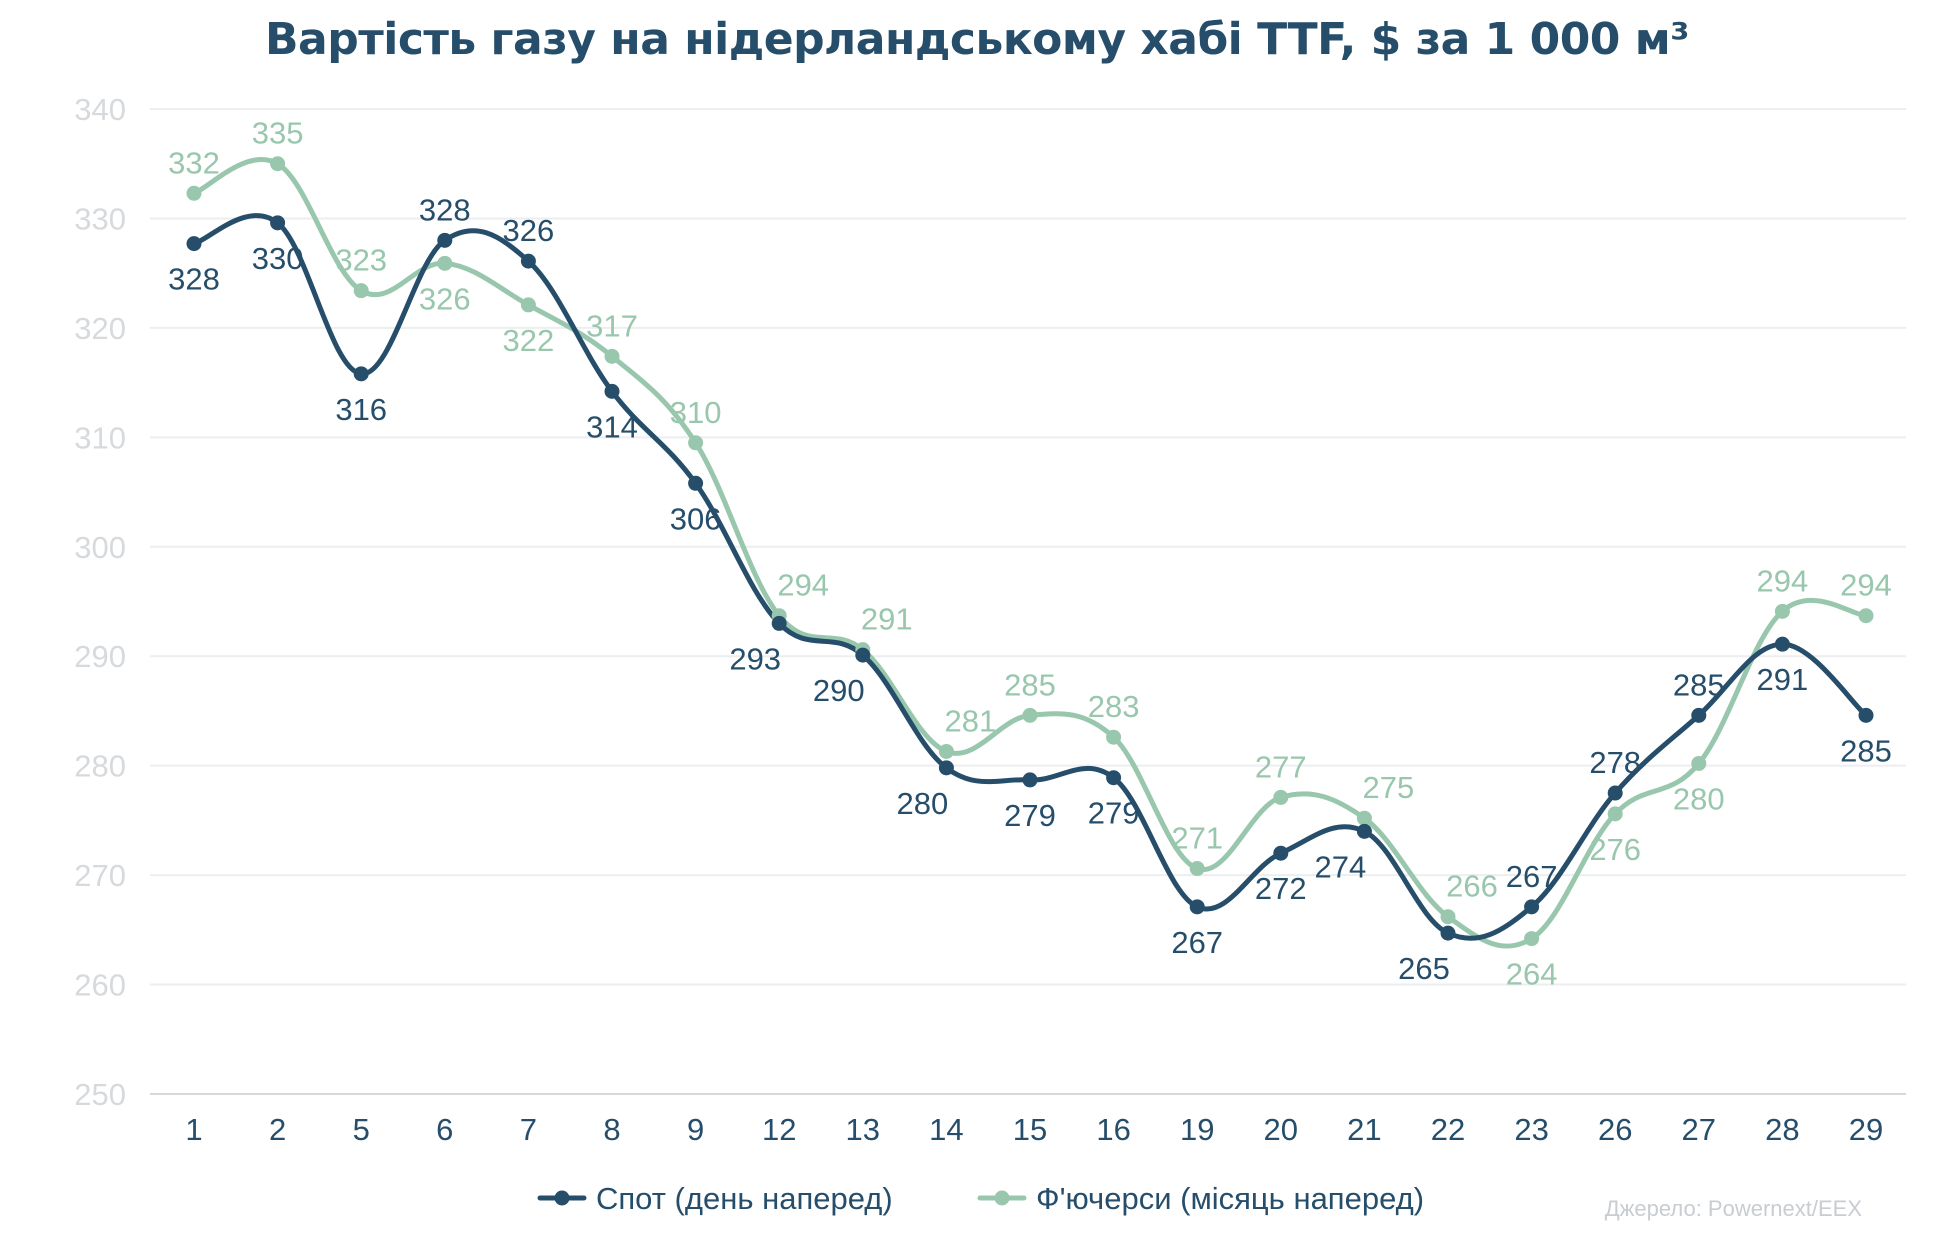  I want to click on futures-data-label: 275, so click(1389, 787).